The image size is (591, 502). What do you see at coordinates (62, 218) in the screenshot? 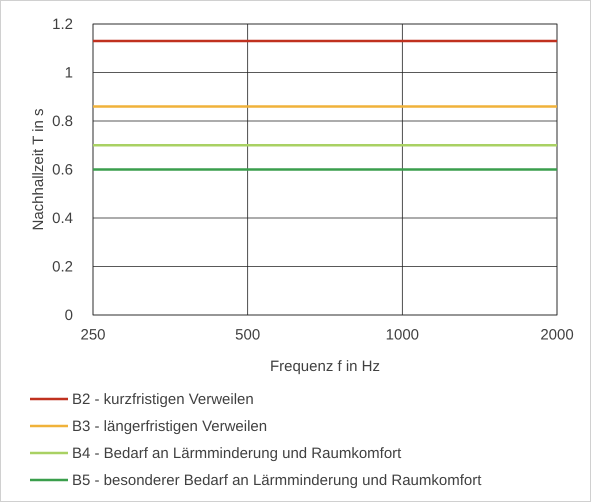
I see `y-tick-label: 0.4` at bounding box center [62, 218].